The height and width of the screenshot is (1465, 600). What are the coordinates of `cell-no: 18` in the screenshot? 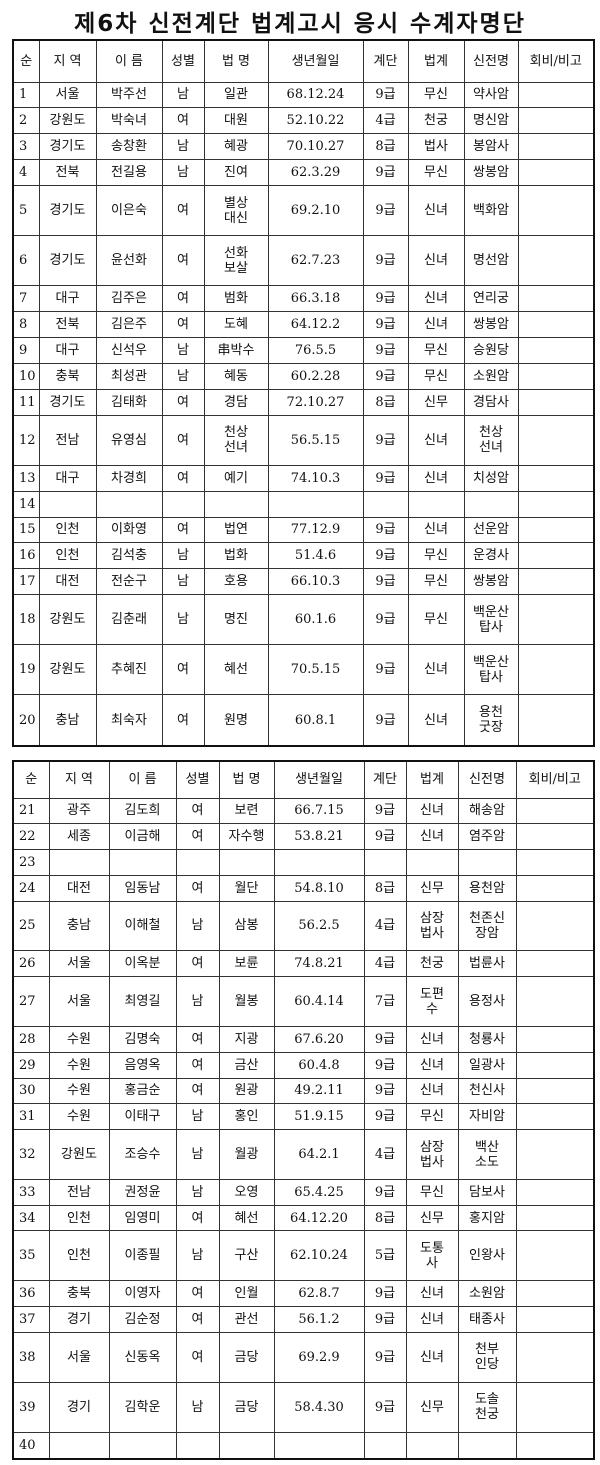 It's located at (26, 620).